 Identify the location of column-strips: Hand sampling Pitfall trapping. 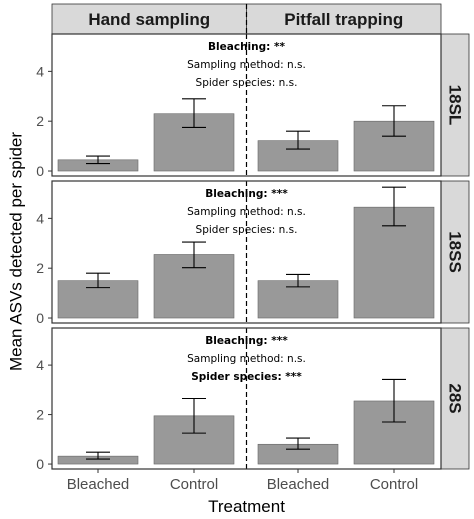
(246, 19).